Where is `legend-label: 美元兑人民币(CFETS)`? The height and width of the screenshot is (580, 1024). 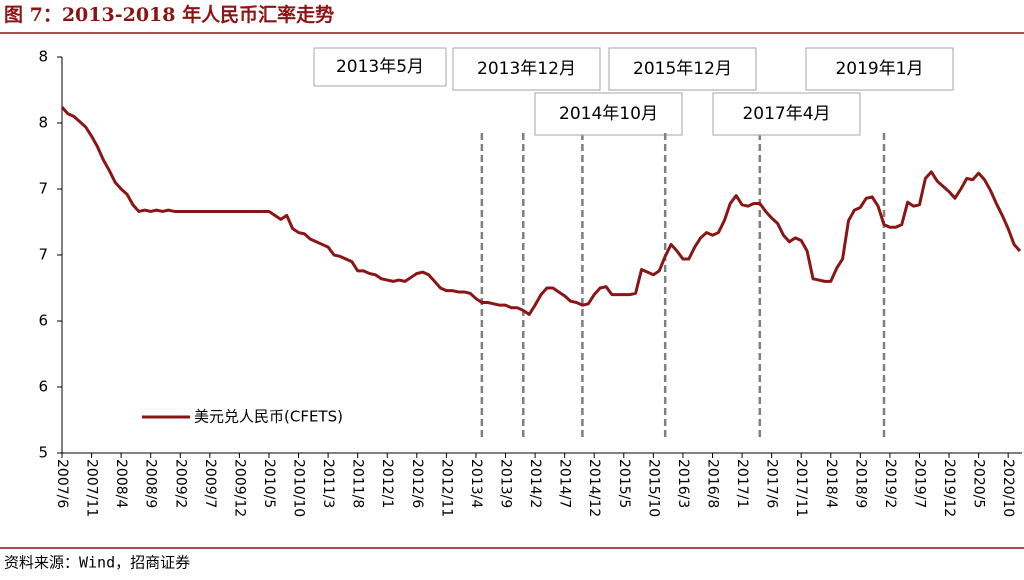 legend-label: 美元兑人民币(CFETS) is located at coordinates (268, 417).